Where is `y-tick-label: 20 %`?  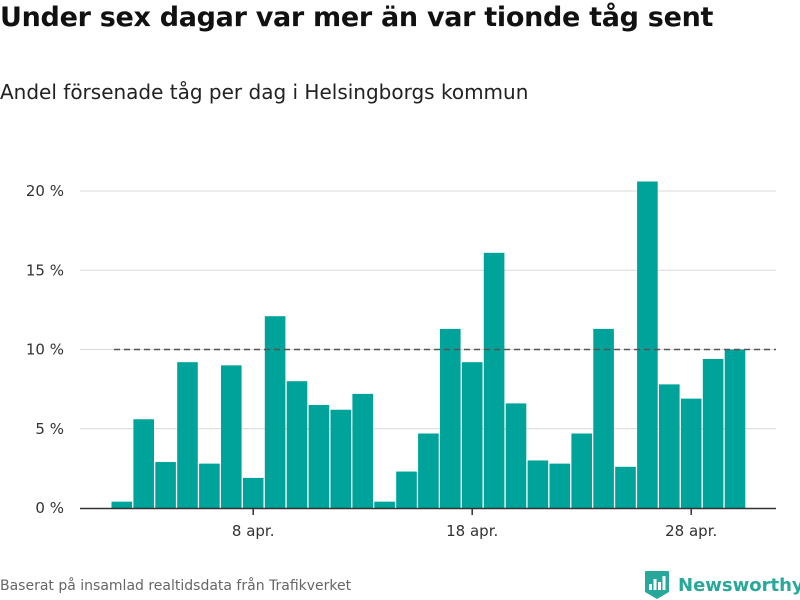
y-tick-label: 20 % is located at coordinates (45, 191).